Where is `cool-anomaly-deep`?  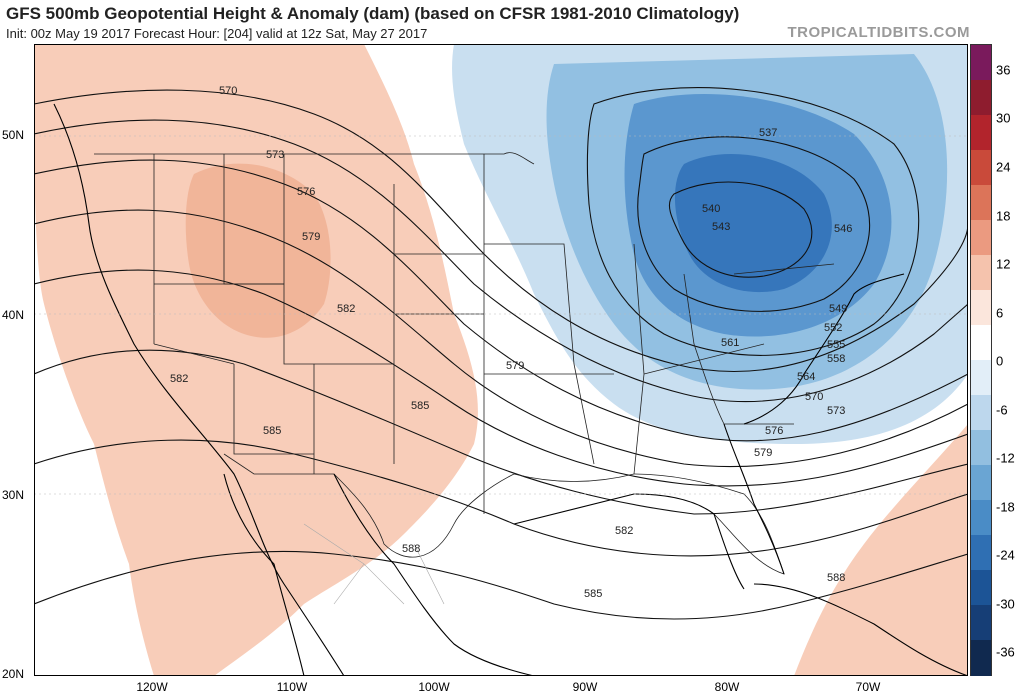
cool-anomaly-deep is located at coordinates (753, 223).